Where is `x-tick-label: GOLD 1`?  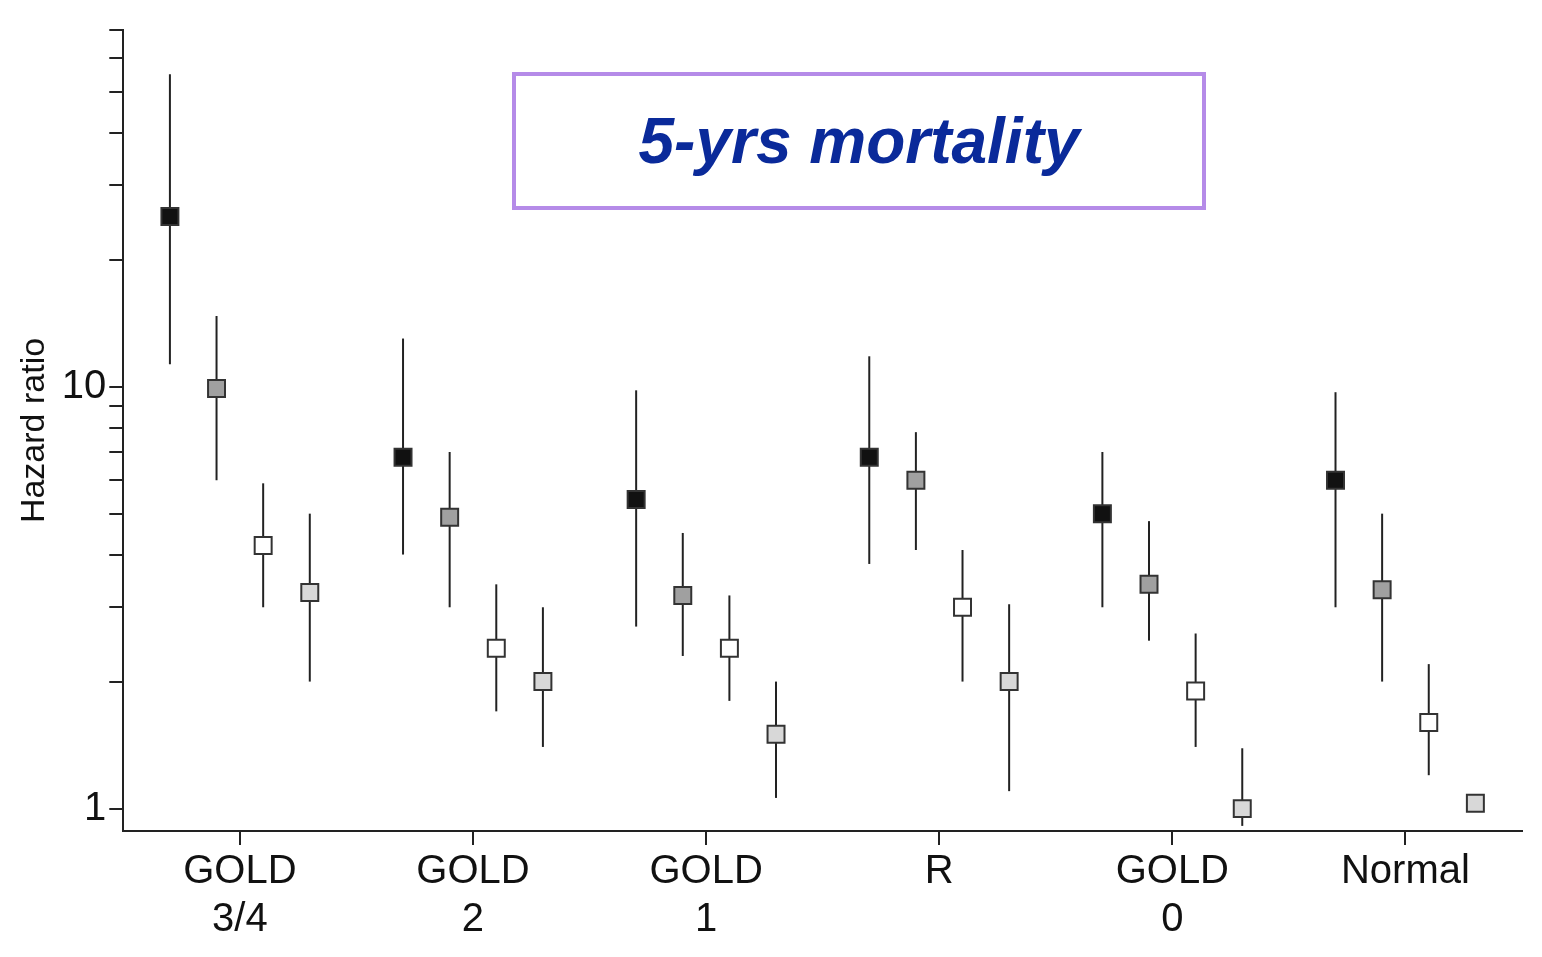 x-tick-label: GOLD 1 is located at coordinates (706, 893).